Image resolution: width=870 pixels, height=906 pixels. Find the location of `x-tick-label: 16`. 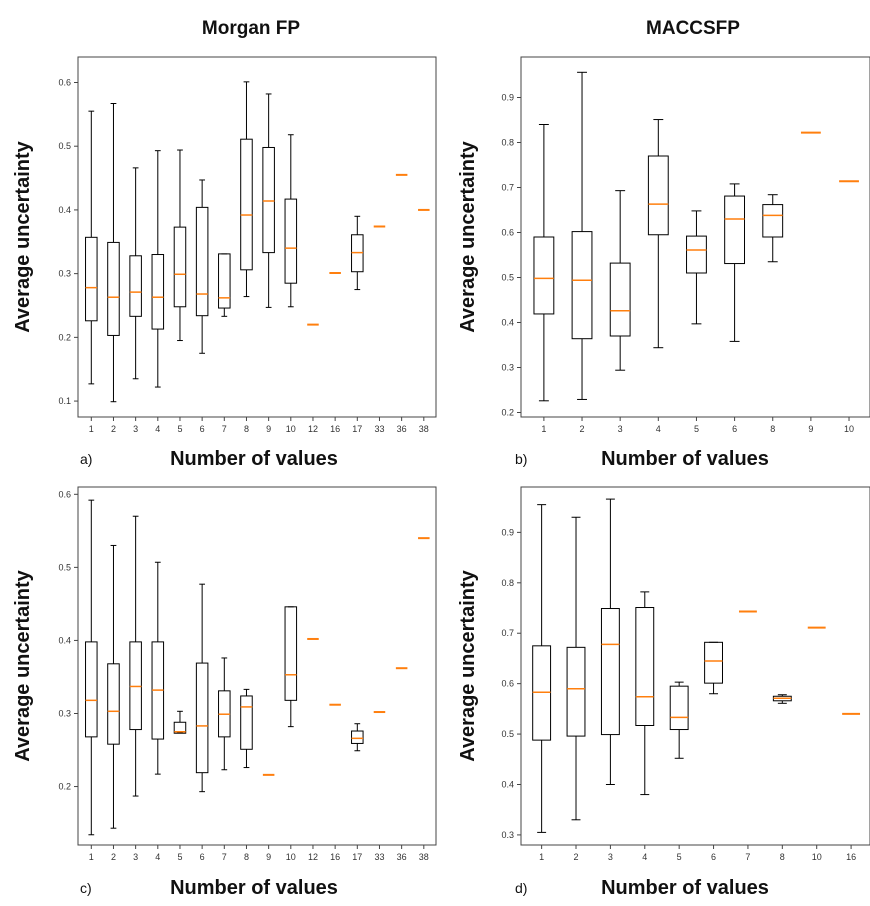

x-tick-label: 16 is located at coordinates (851, 857).